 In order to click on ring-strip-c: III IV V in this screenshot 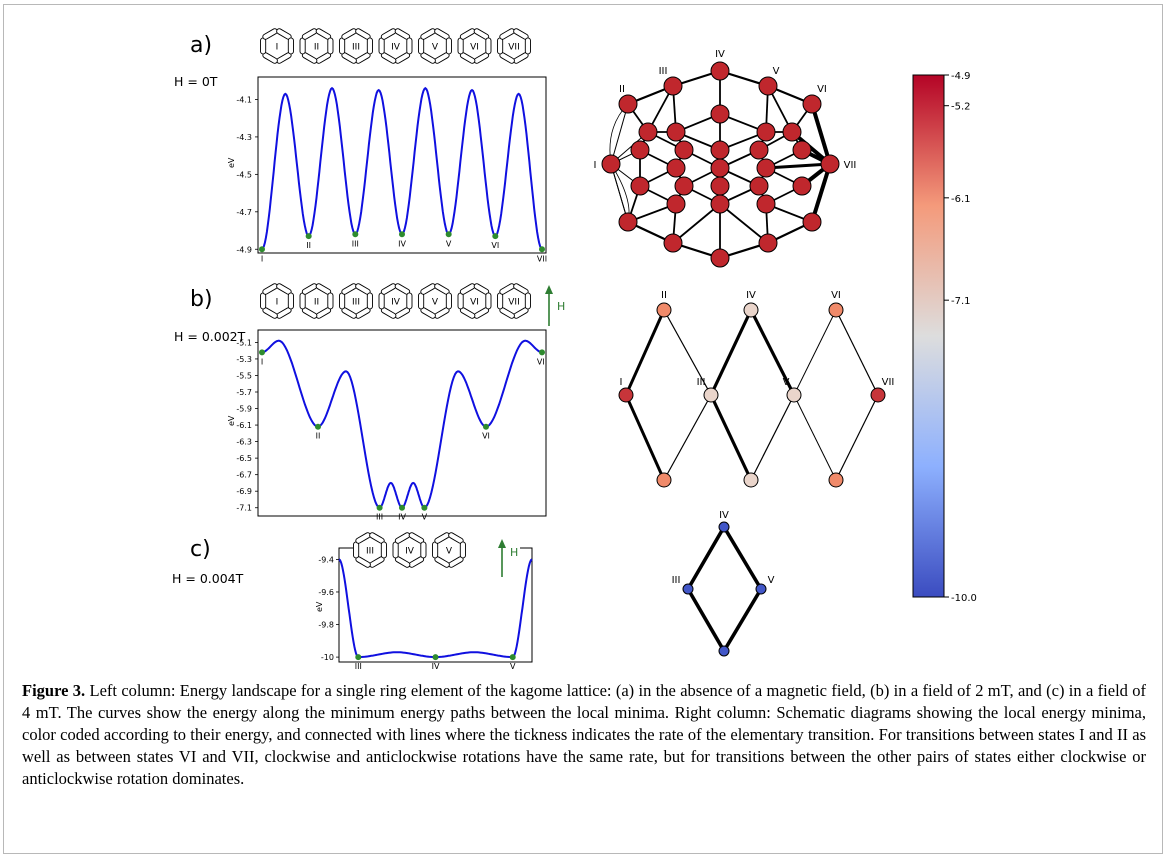, I will do `click(409, 550)`.